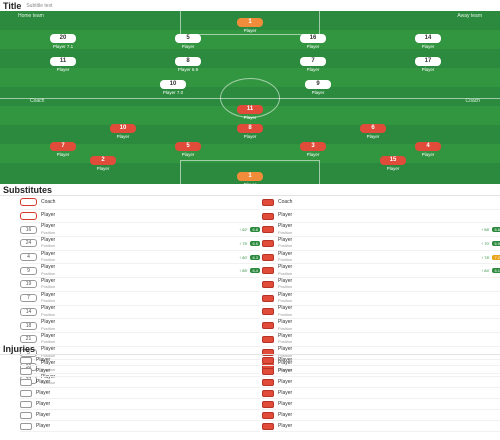 Image resolution: width=500 pixels, height=440 pixels. What do you see at coordinates (428, 149) in the screenshot?
I see `player-marker: 4 Player` at bounding box center [428, 149].